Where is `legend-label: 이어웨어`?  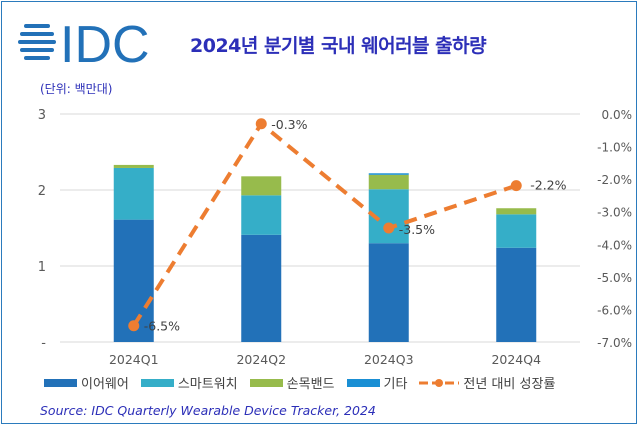
legend-label: 이어웨어 is located at coordinates (105, 384).